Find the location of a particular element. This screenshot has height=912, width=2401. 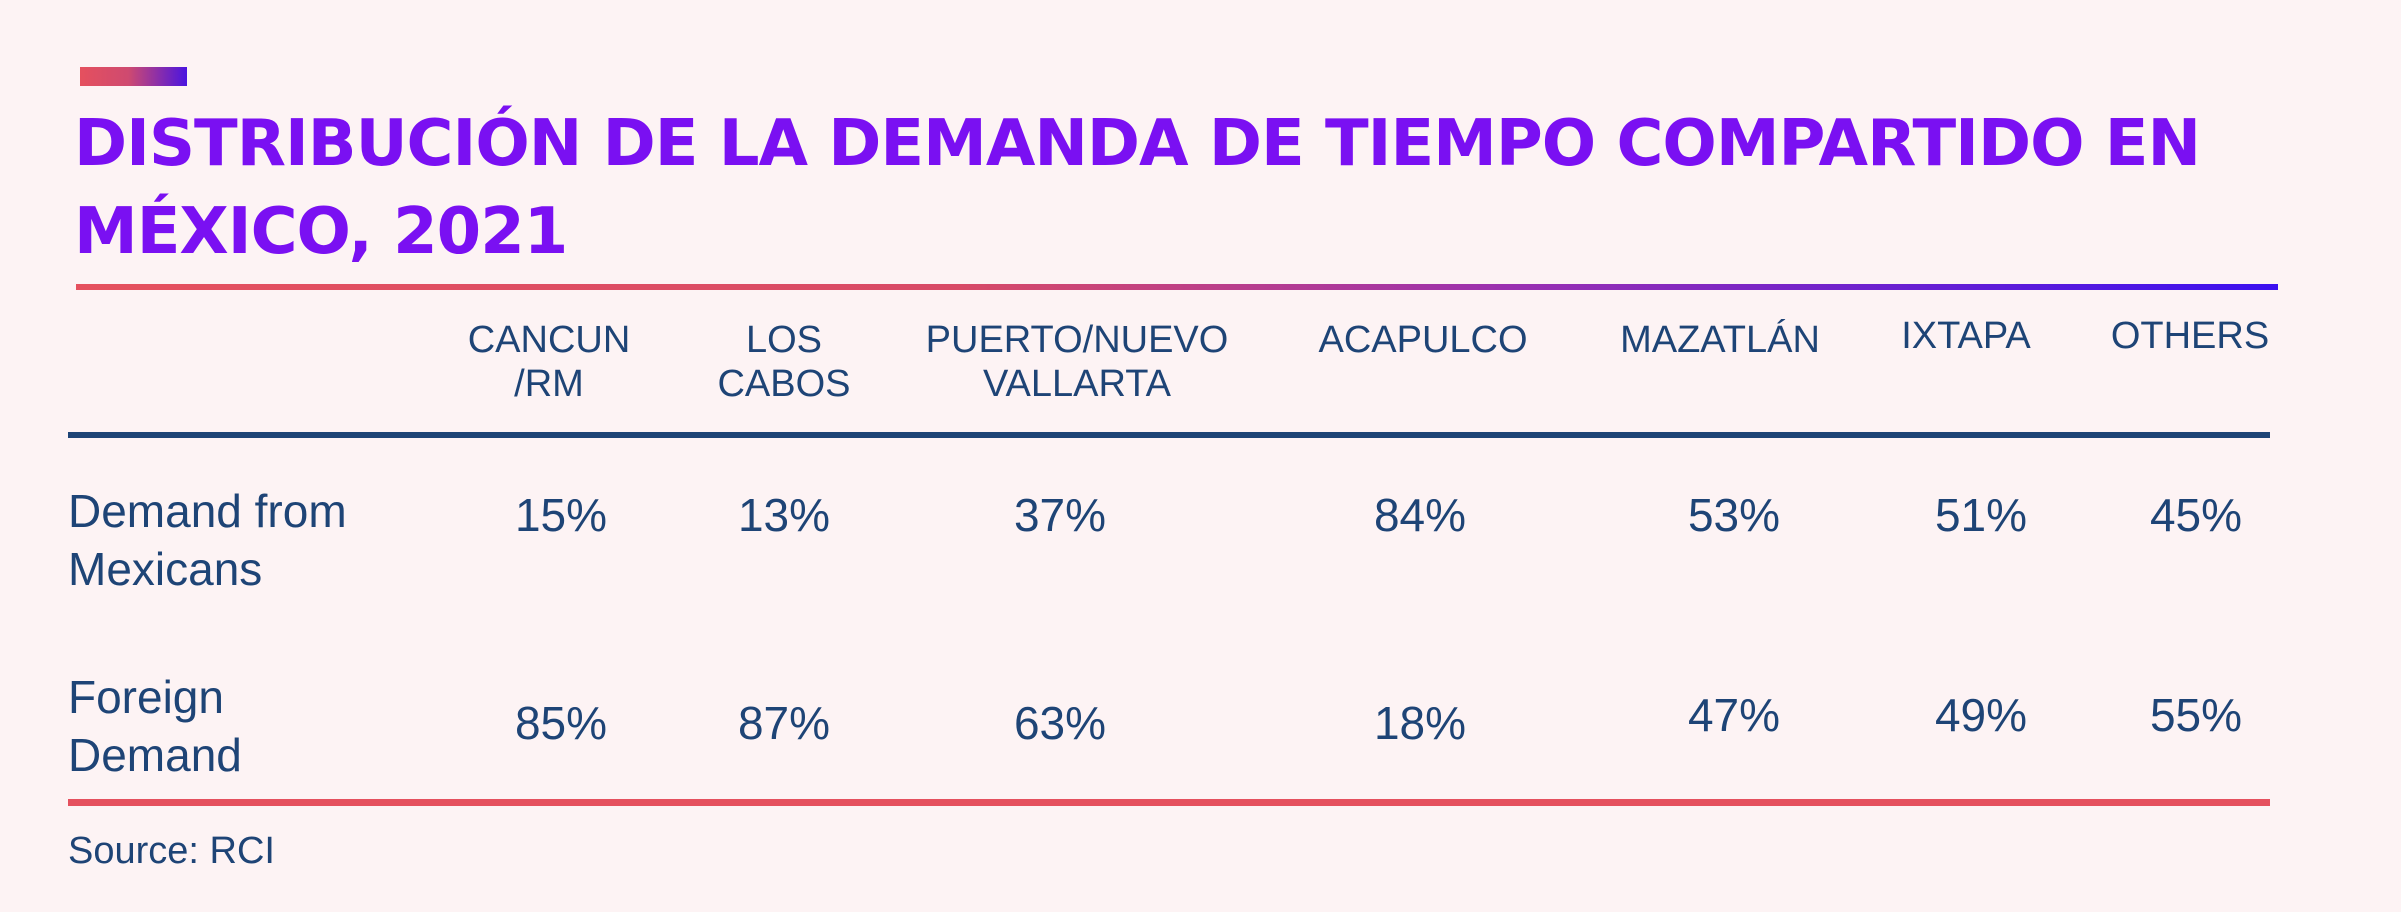

column-header: IXTAPA is located at coordinates (1966, 336).